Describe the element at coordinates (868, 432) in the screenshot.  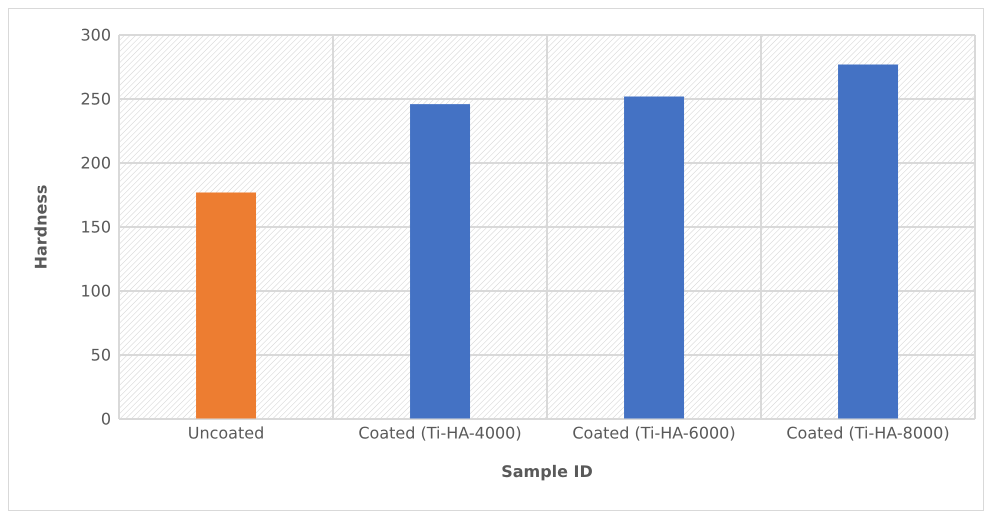
I see `x-tick-label: Coated (Ti-HA-8000)` at that location.